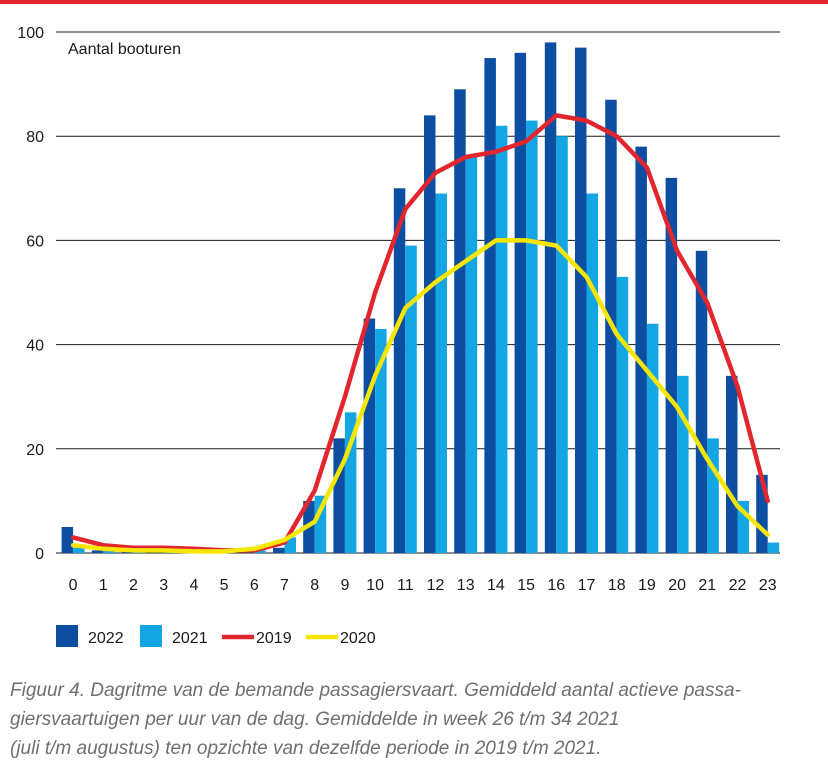 This screenshot has width=828, height=782. I want to click on x-tick-label-3: 3, so click(163, 585).